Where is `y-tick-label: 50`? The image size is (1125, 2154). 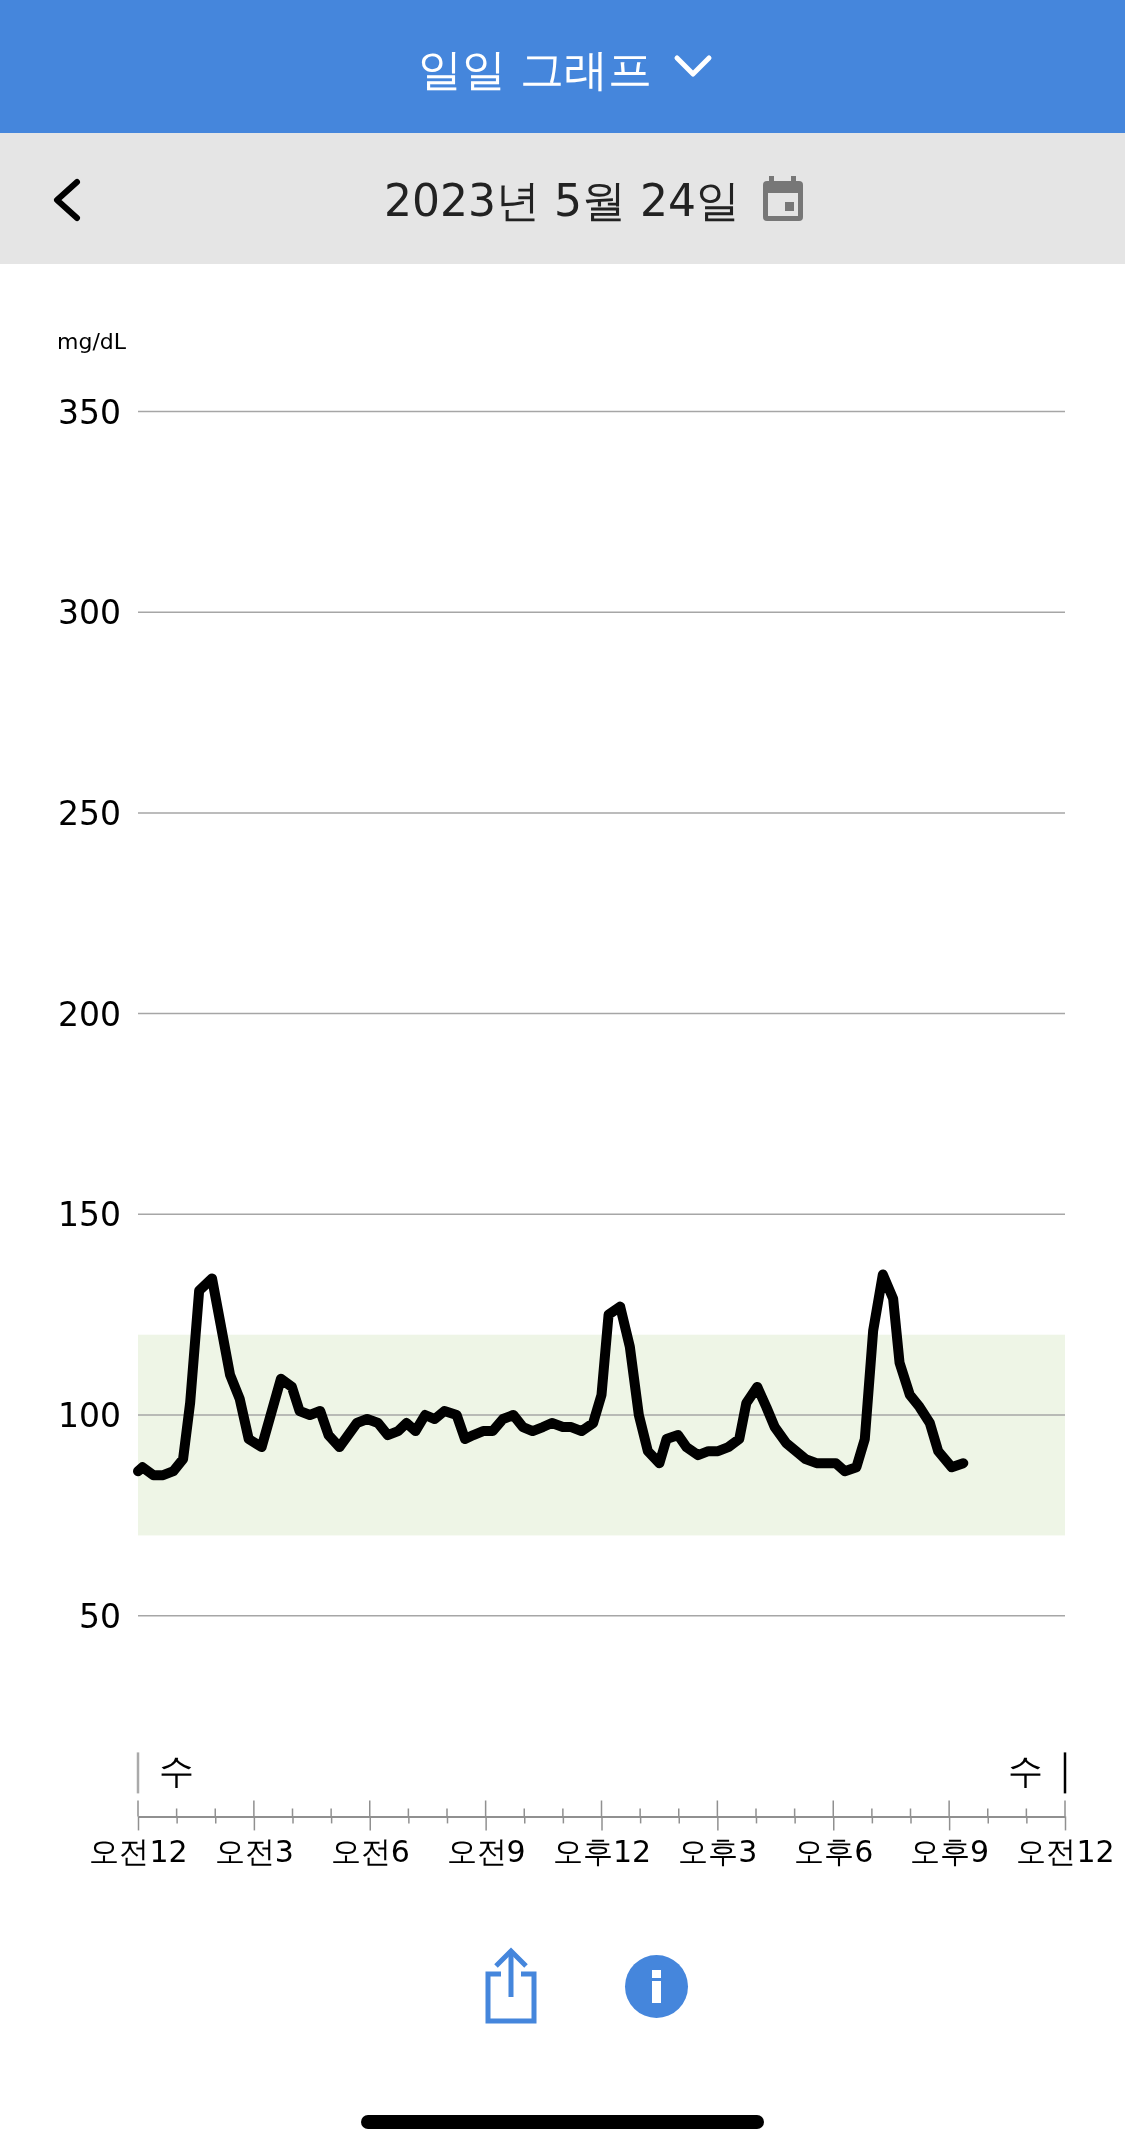
y-tick-label: 50 is located at coordinates (100, 1616).